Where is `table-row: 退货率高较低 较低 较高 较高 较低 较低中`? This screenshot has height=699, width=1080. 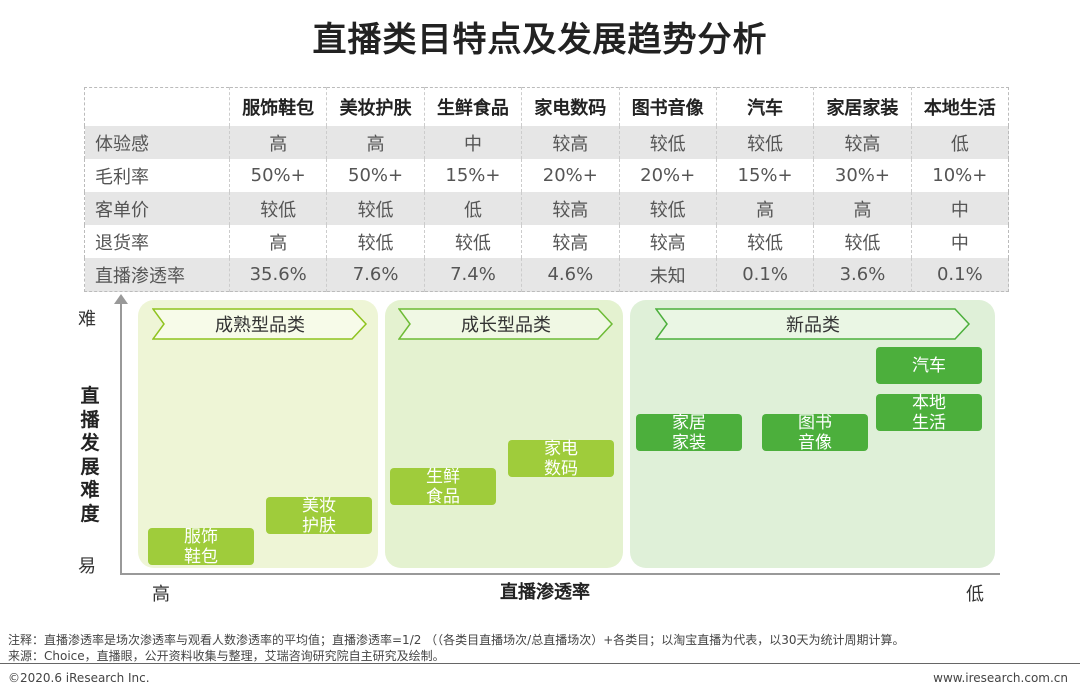 table-row: 退货率高较低 较低 较高 较高 较低 较低中 is located at coordinates (546, 241).